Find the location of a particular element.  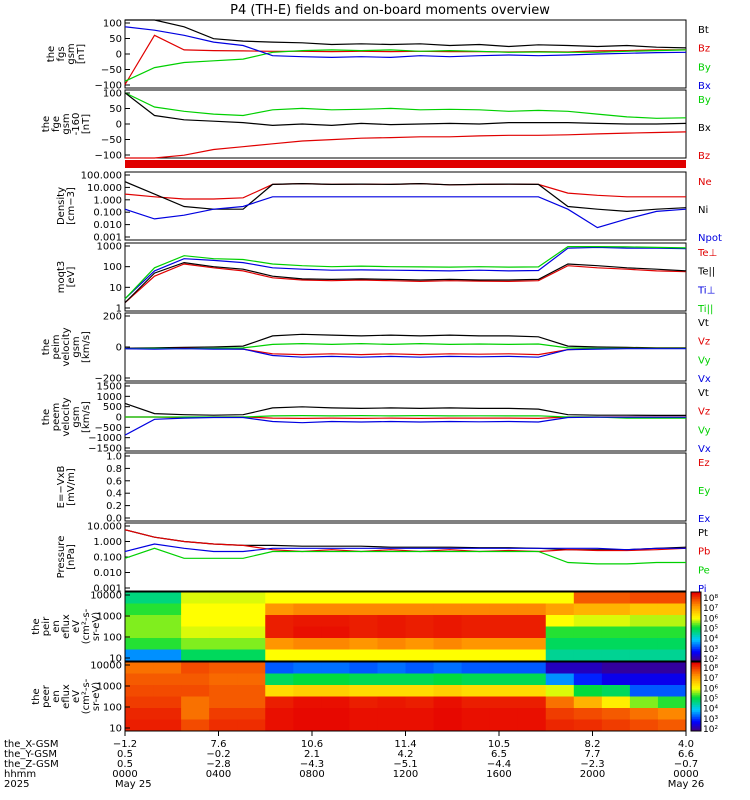

series-line-Ti⊥ is located at coordinates (405, 273).